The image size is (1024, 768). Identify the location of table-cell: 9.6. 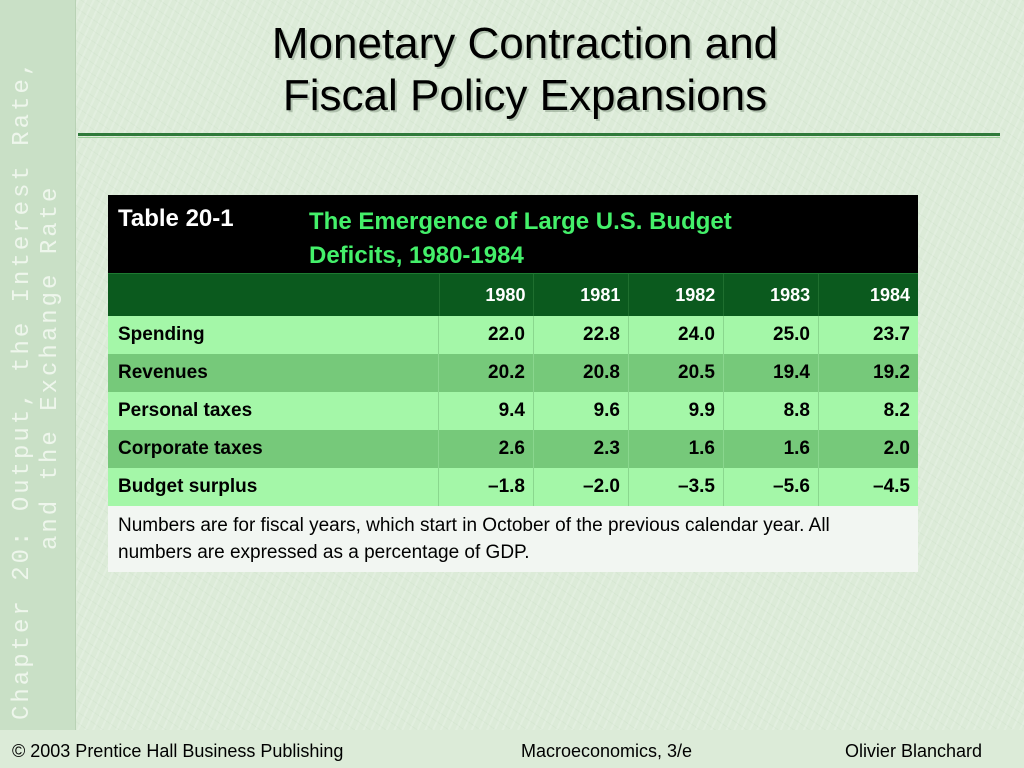
(581, 411).